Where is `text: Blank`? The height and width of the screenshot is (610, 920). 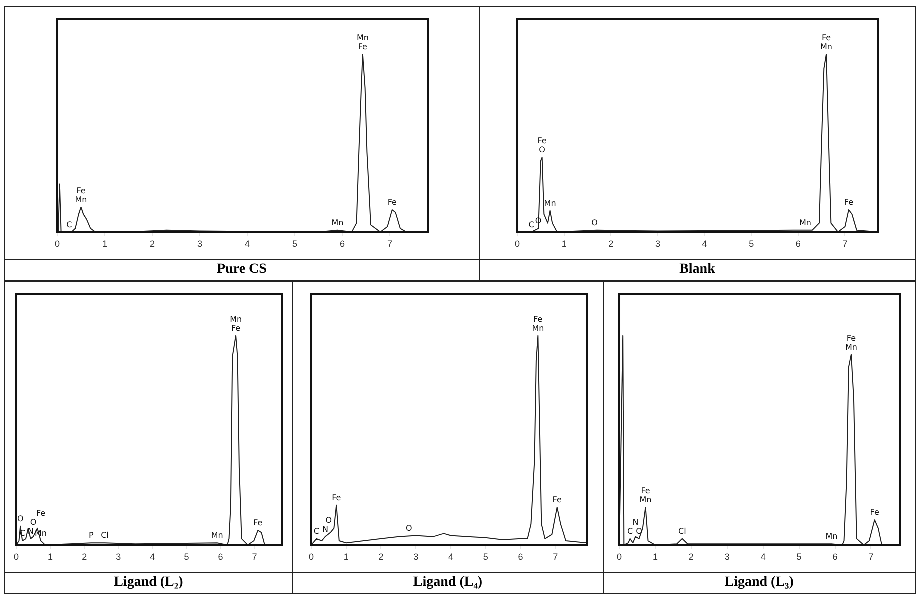
text: Blank is located at coordinates (697, 270).